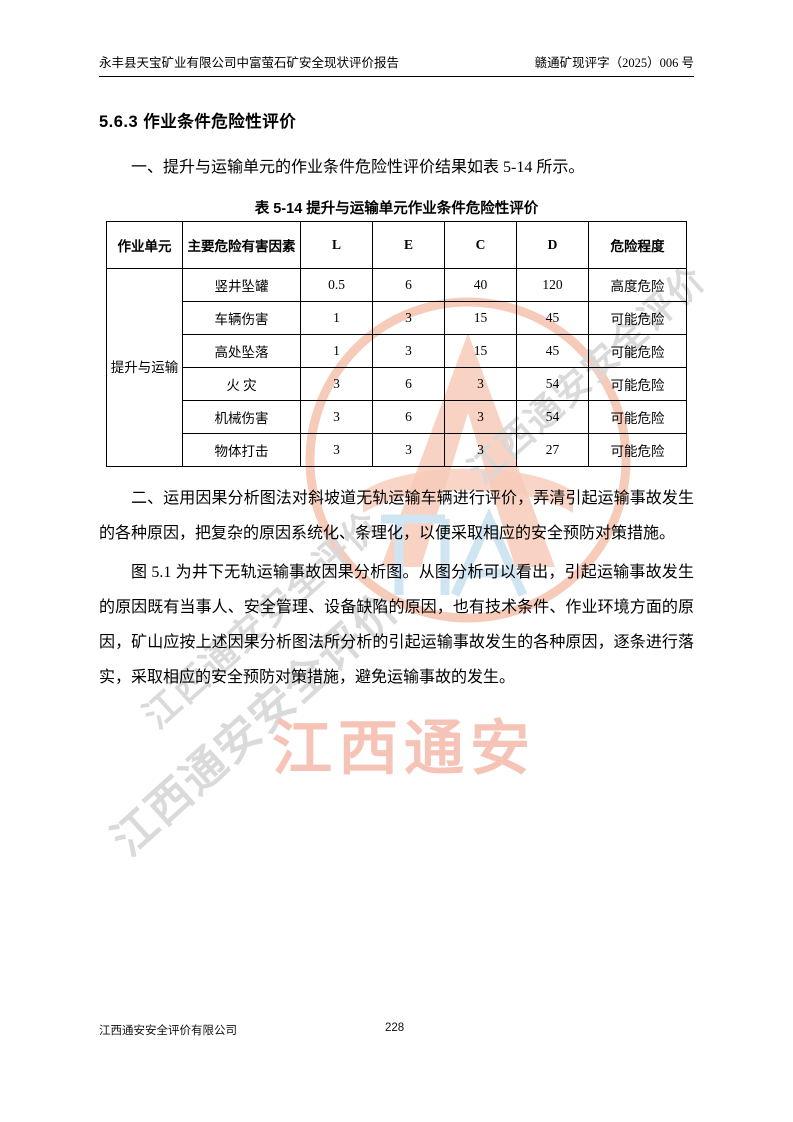 This screenshot has height=1122, width=793. What do you see at coordinates (637, 285) in the screenshot?
I see `cell-level: 高度危险` at bounding box center [637, 285].